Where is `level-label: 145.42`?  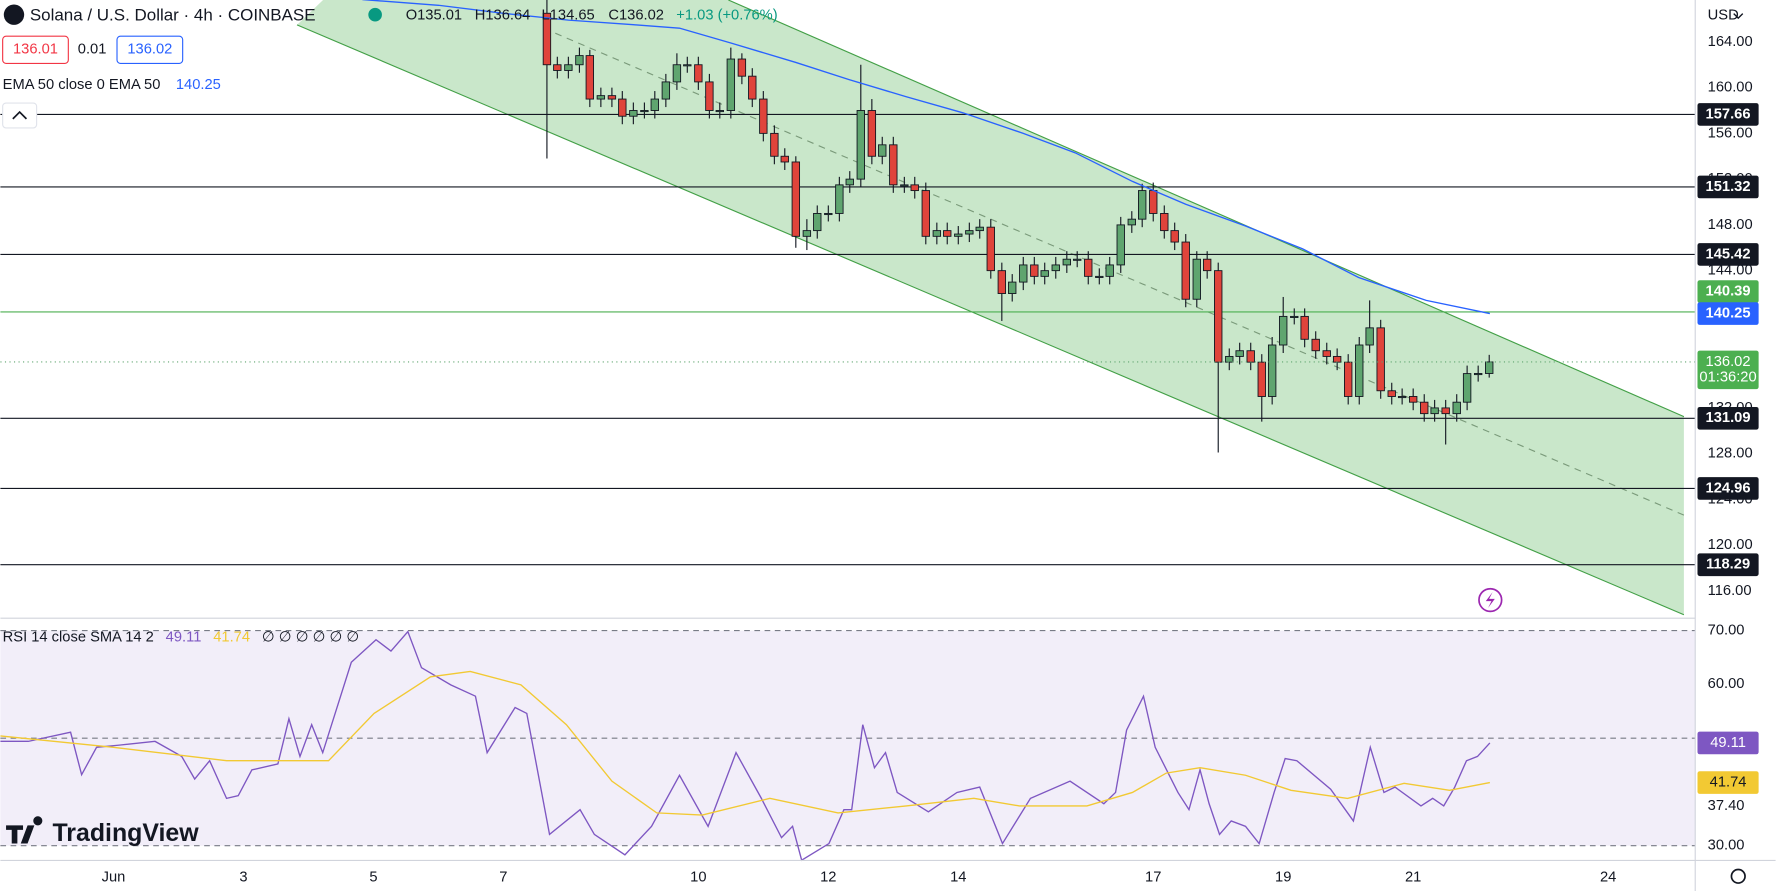
level-label: 145.42 is located at coordinates (1728, 254).